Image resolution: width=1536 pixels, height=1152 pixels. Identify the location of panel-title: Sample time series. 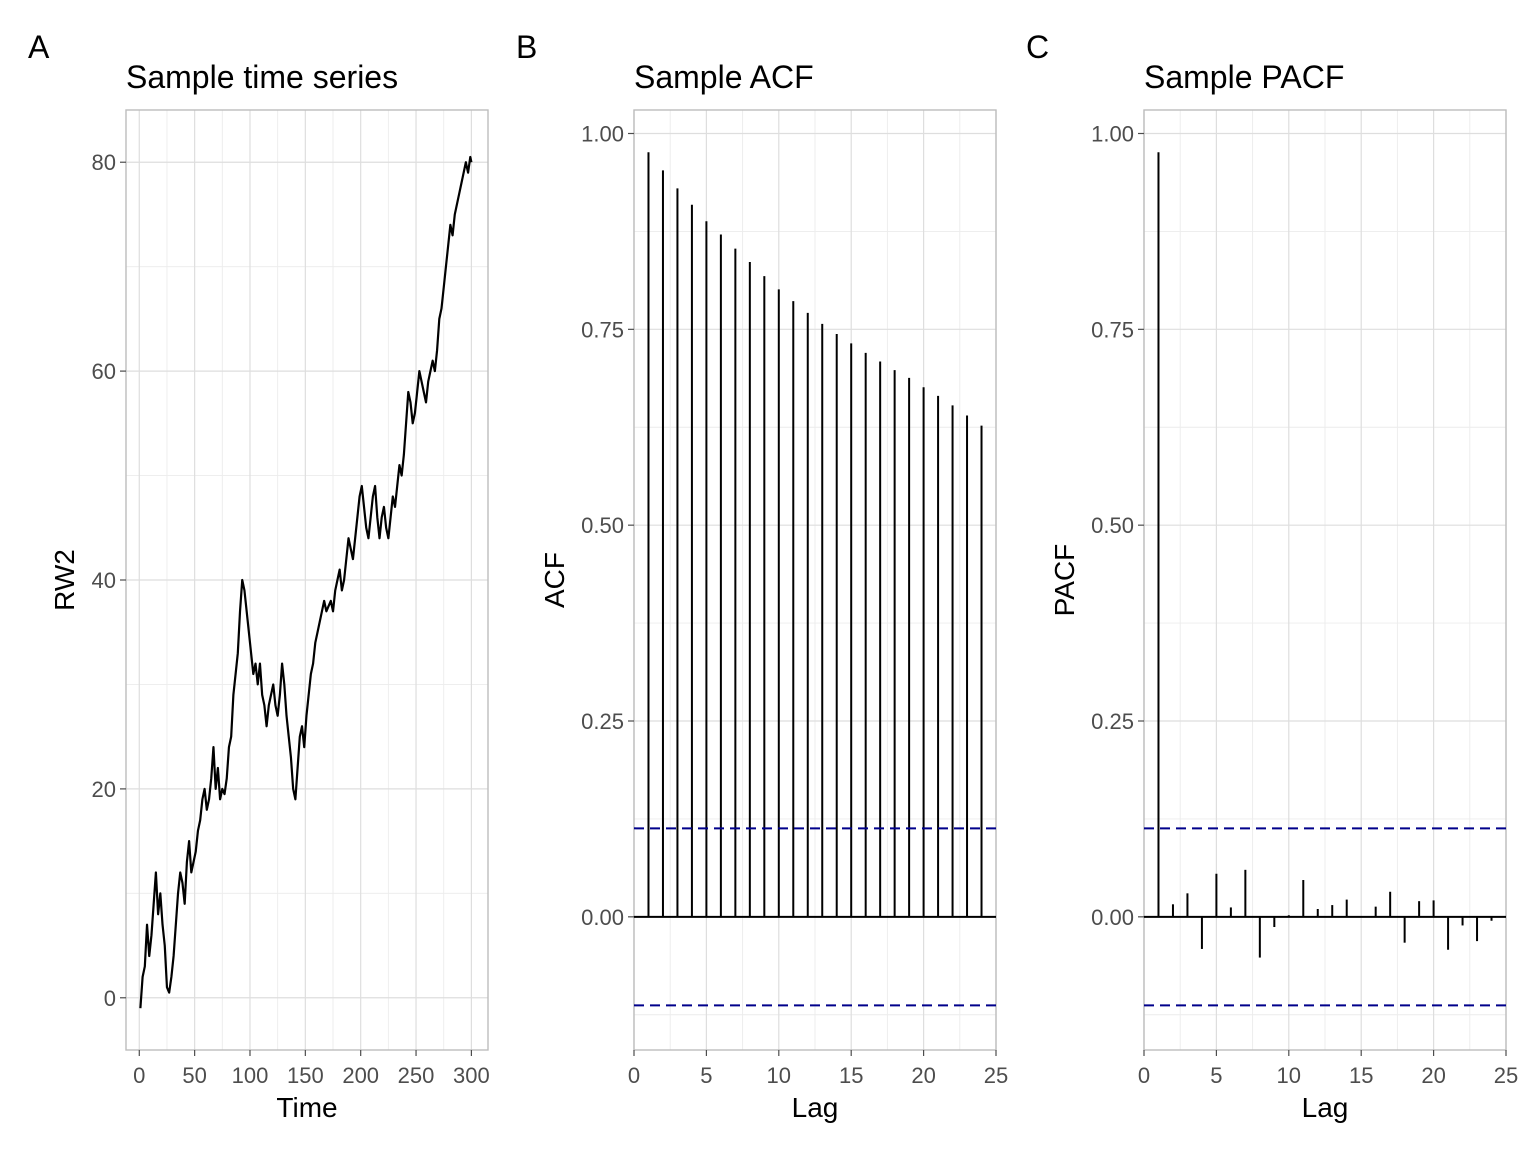
(262, 77).